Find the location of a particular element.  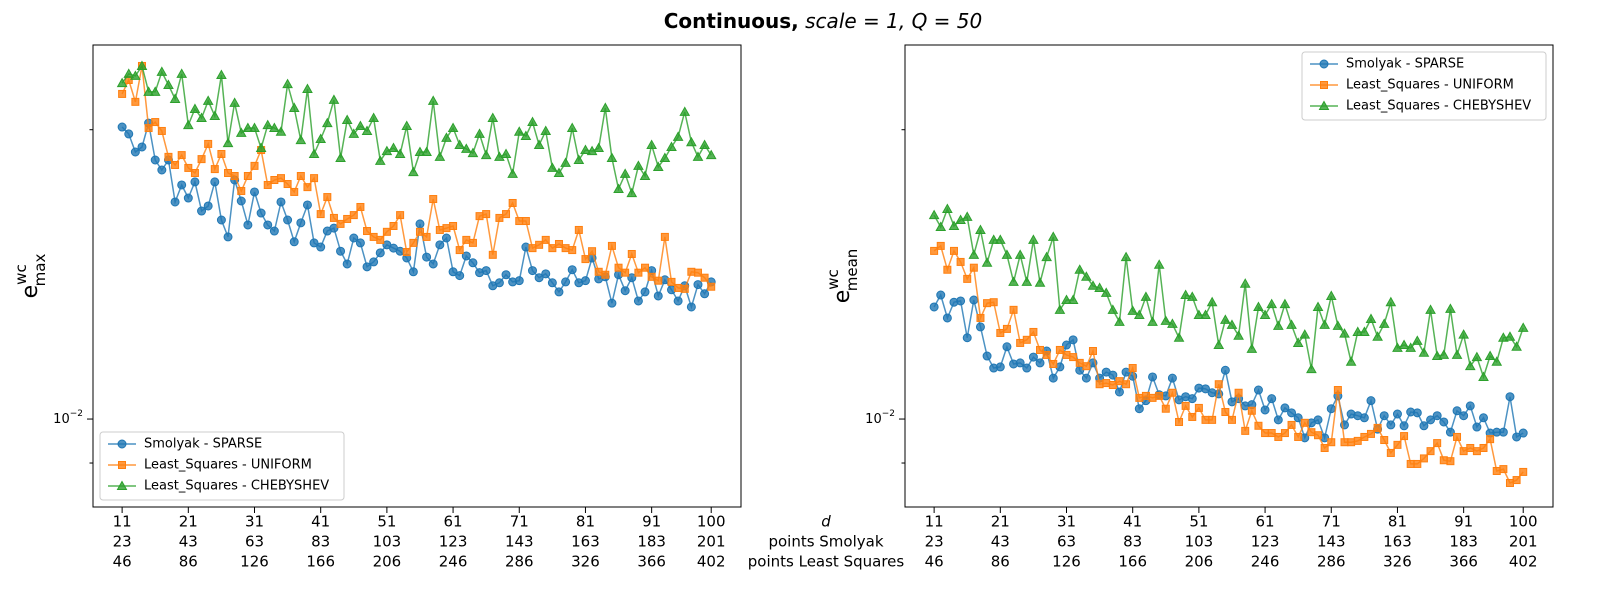

x-tick-row-label: 183 is located at coordinates (651, 542).